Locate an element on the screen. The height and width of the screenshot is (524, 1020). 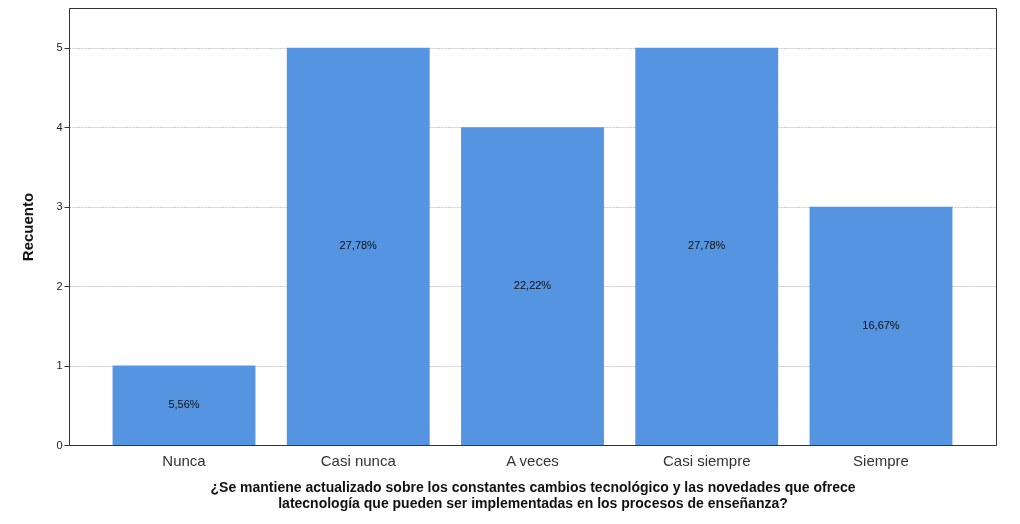
annotation: 16,67% is located at coordinates (881, 324).